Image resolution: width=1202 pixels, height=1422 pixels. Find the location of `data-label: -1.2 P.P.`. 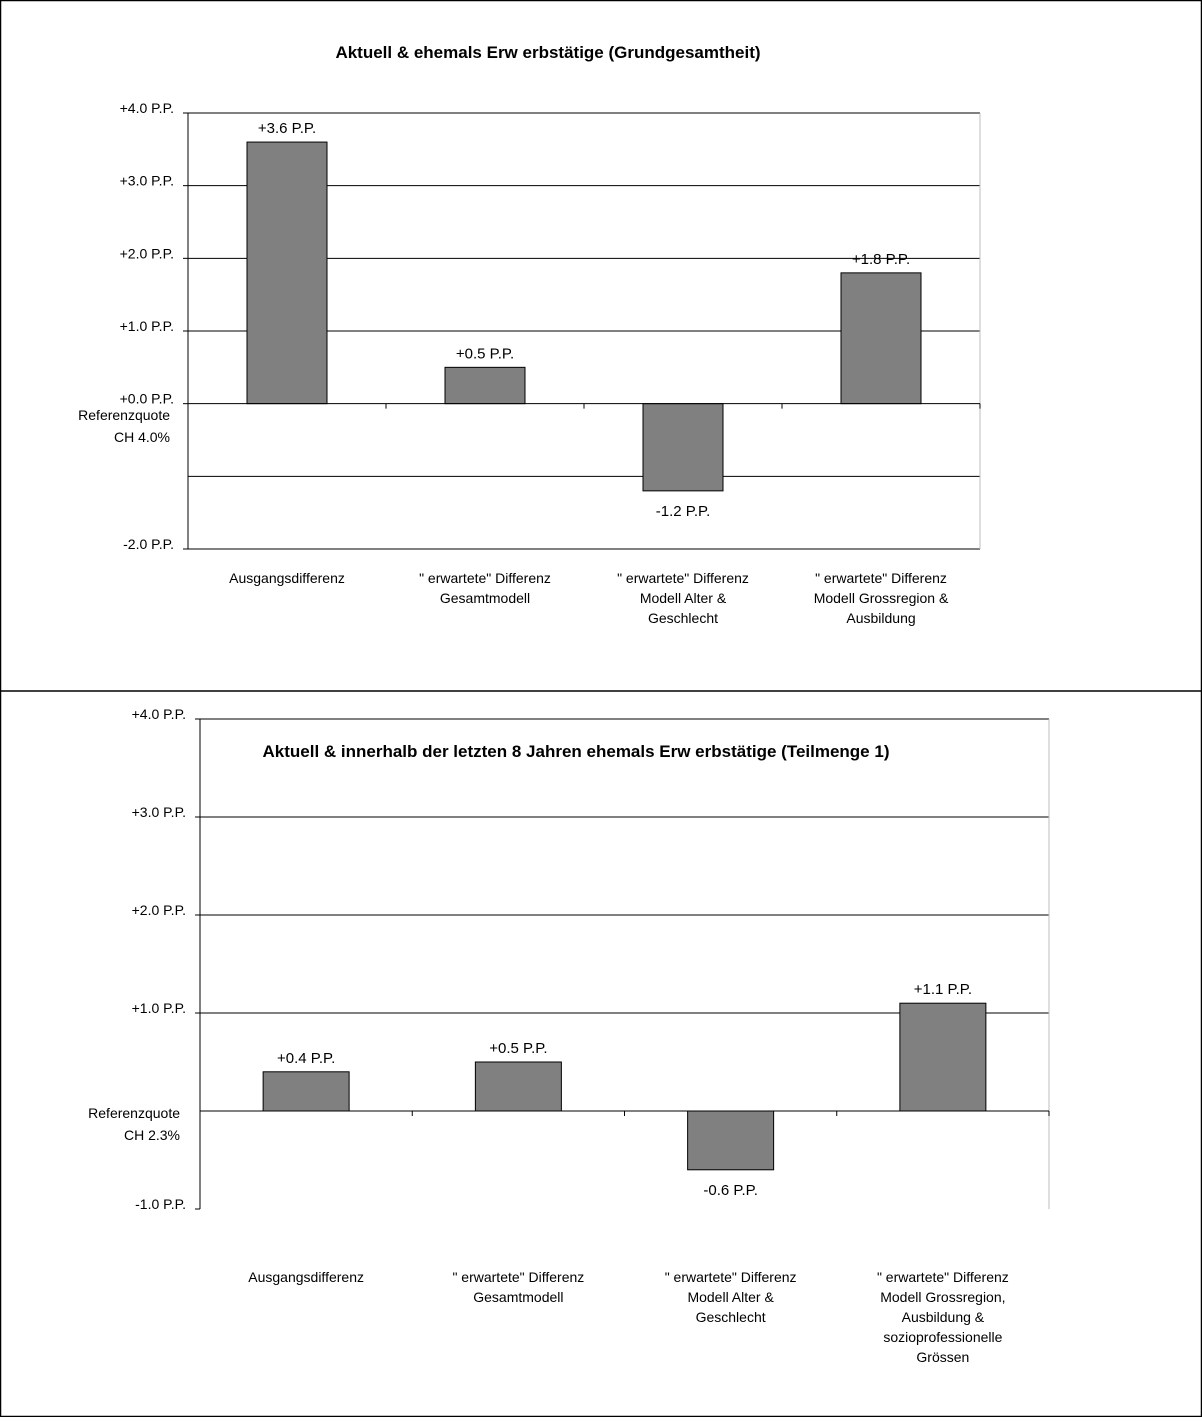

data-label: -1.2 P.P. is located at coordinates (683, 511).